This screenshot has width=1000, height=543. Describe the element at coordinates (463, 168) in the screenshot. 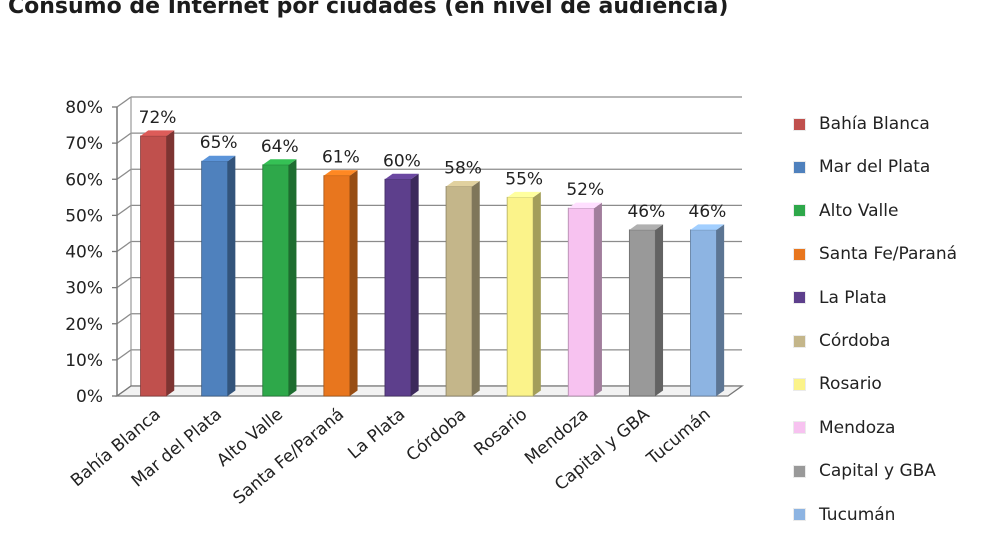

I see `value-label: 58%` at that location.